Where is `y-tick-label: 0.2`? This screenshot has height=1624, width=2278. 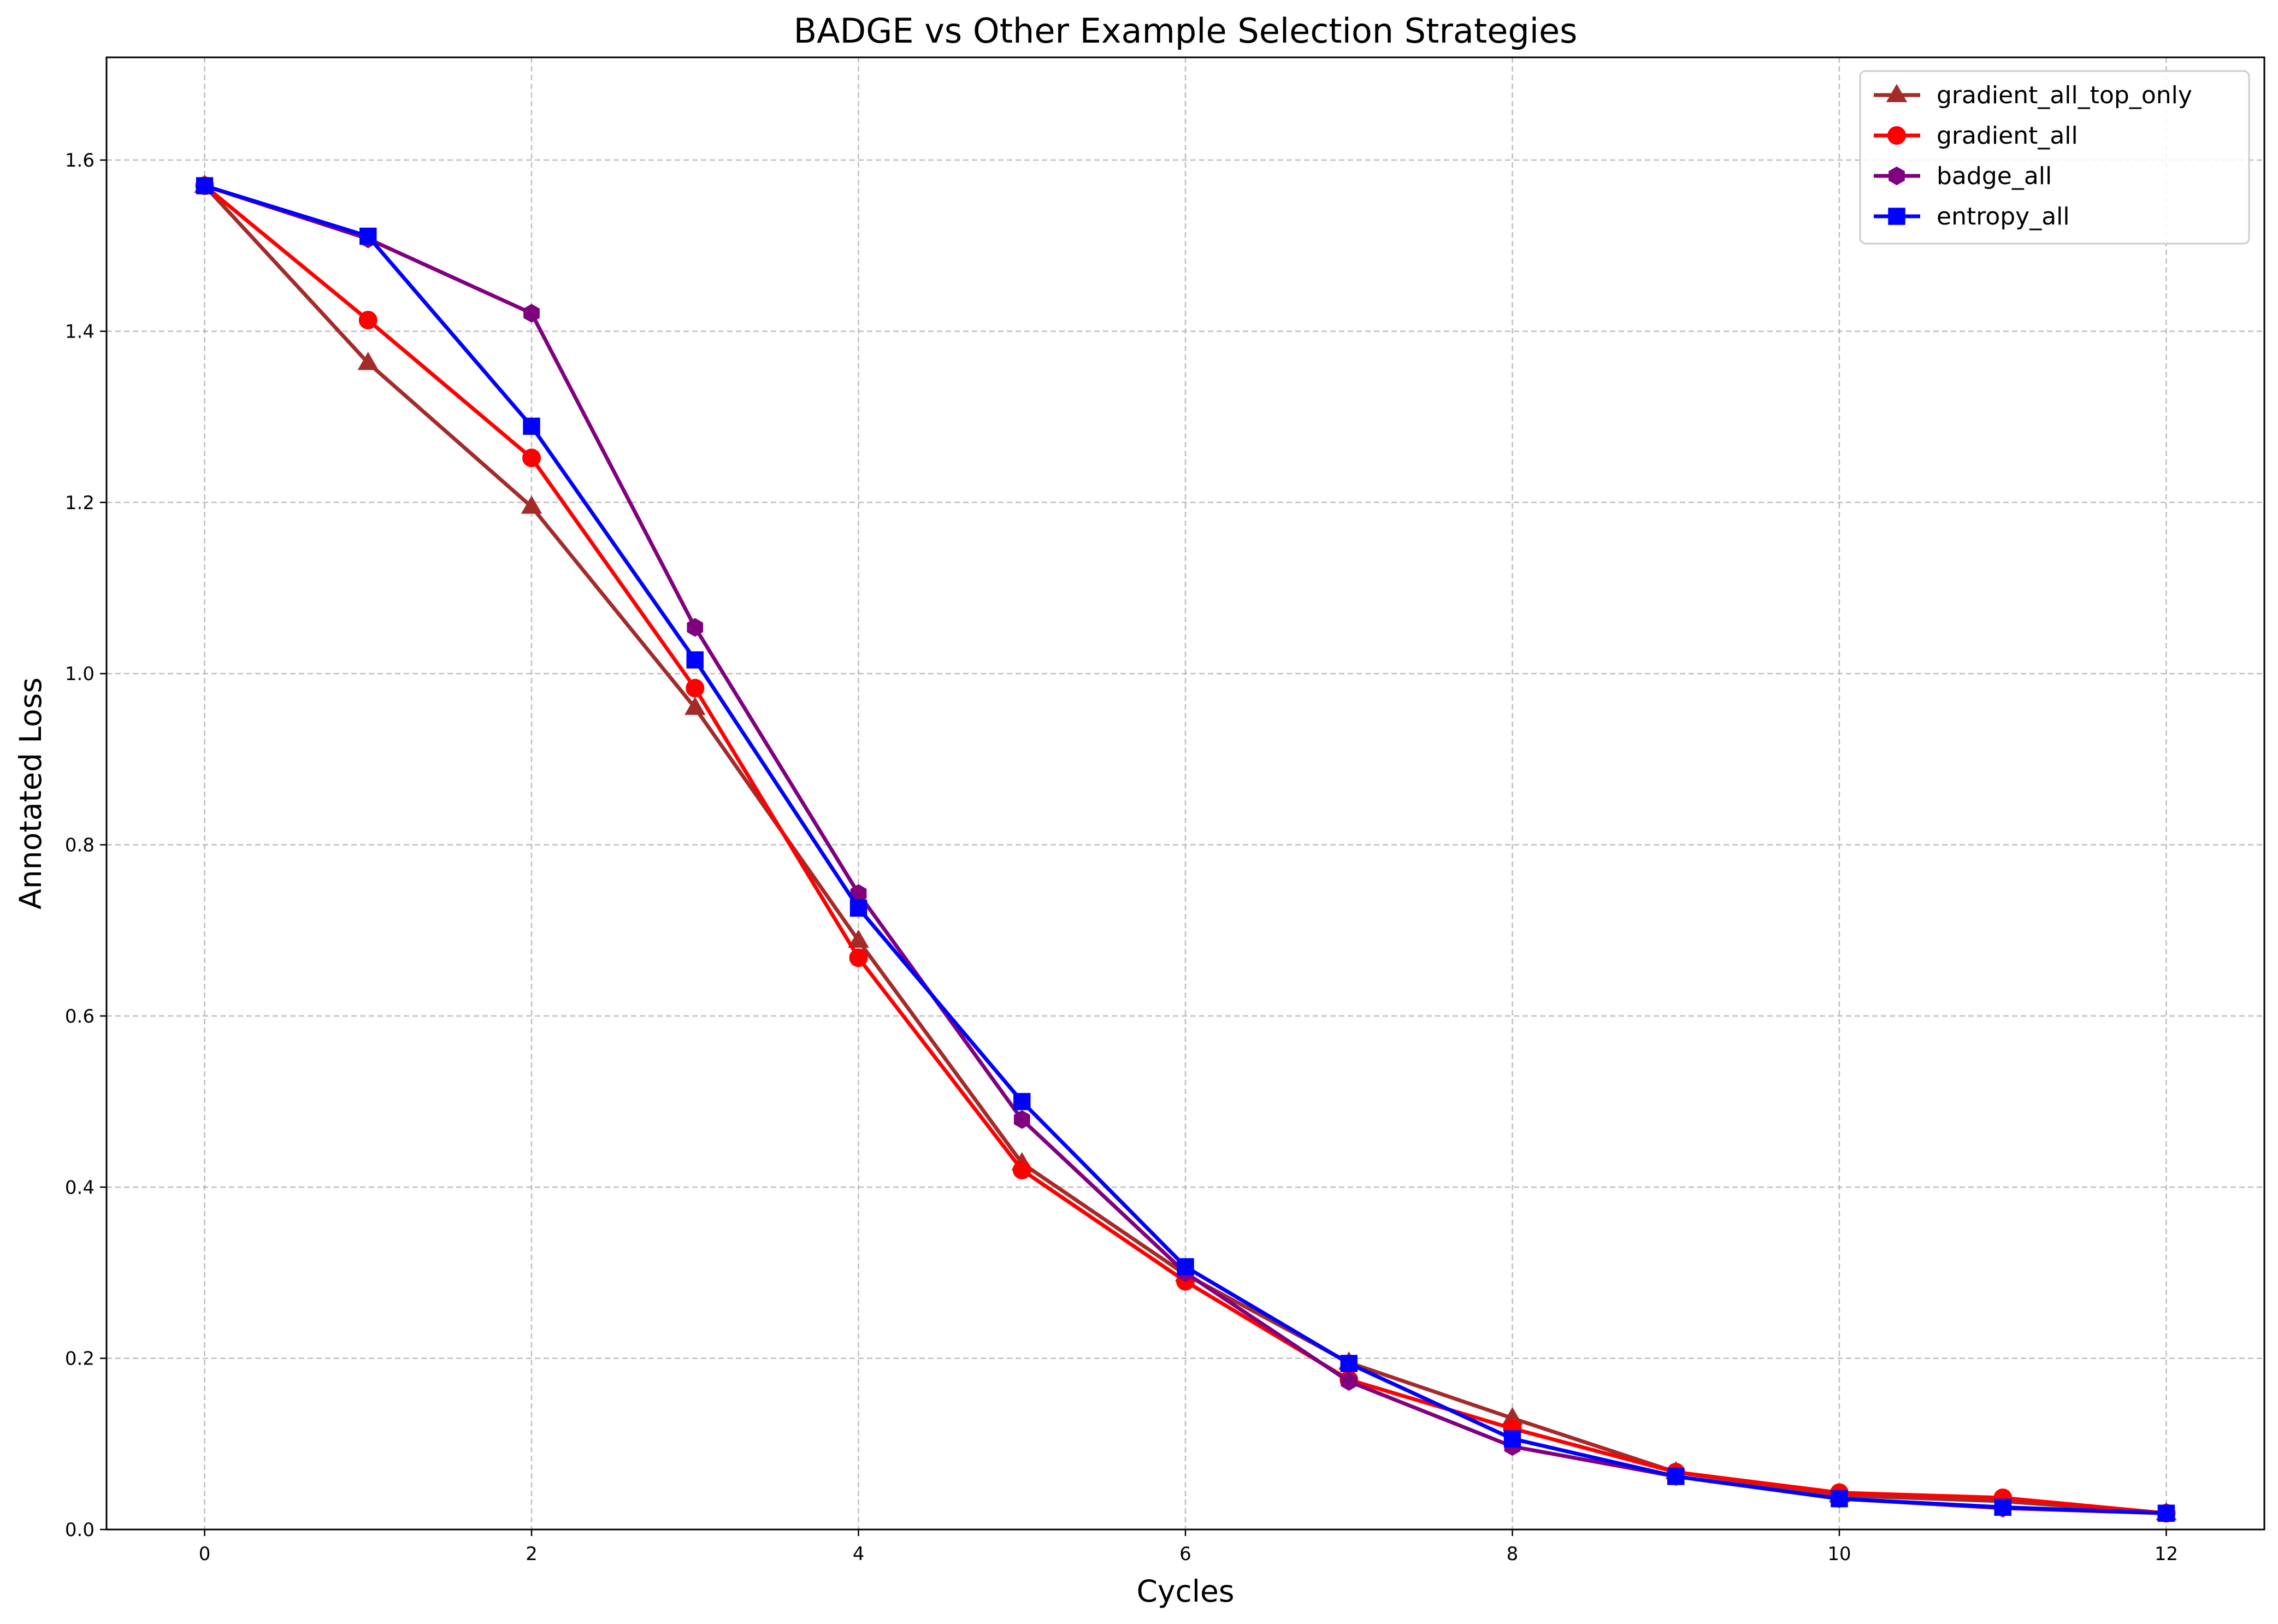 y-tick-label: 0.2 is located at coordinates (80, 1359).